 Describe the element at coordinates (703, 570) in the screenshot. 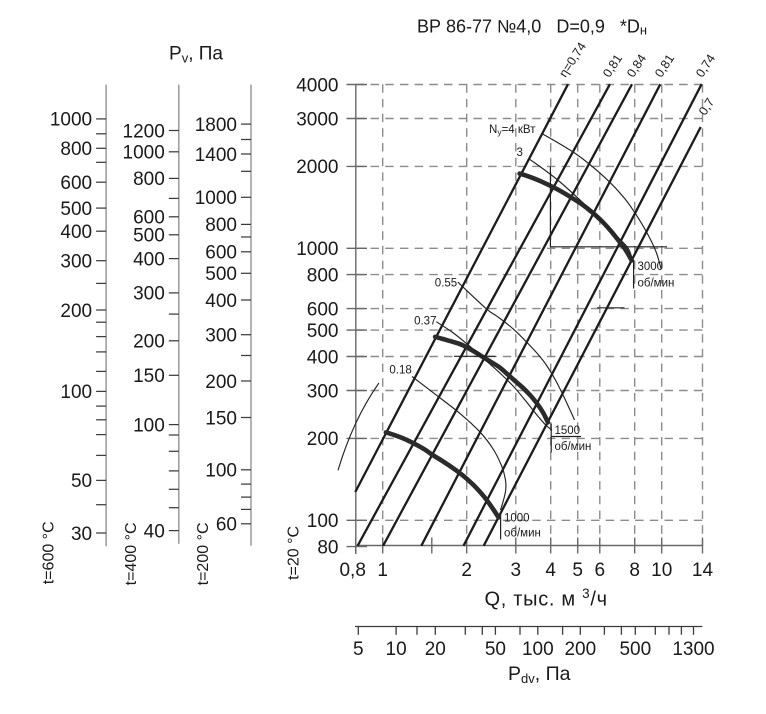

I see `svg-text: 14` at that location.